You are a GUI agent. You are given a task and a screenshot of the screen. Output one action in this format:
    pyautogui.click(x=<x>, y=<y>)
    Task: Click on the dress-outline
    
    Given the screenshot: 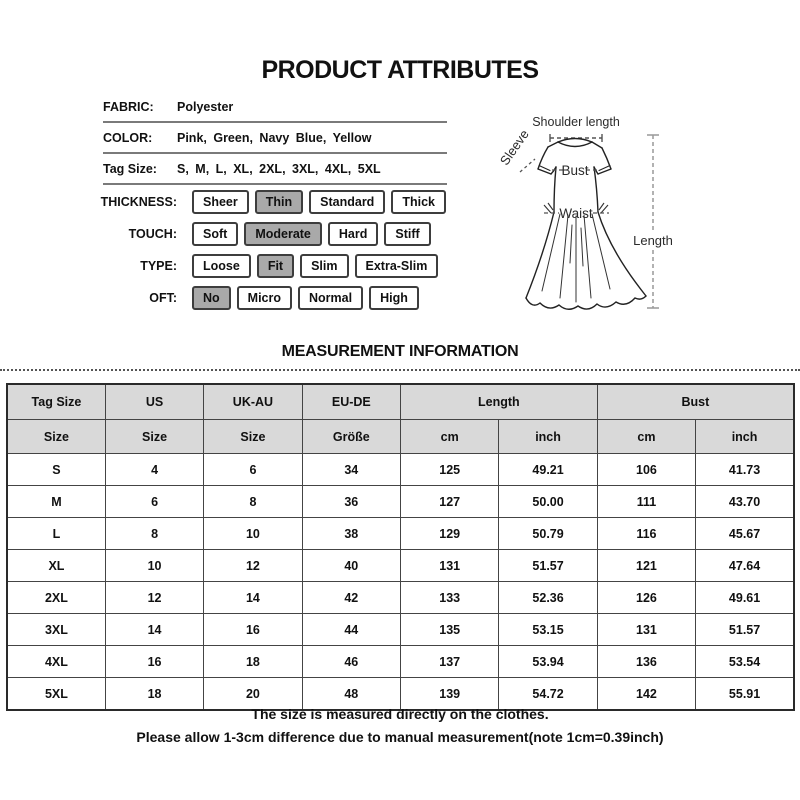 What is the action you would take?
    pyautogui.click(x=586, y=223)
    